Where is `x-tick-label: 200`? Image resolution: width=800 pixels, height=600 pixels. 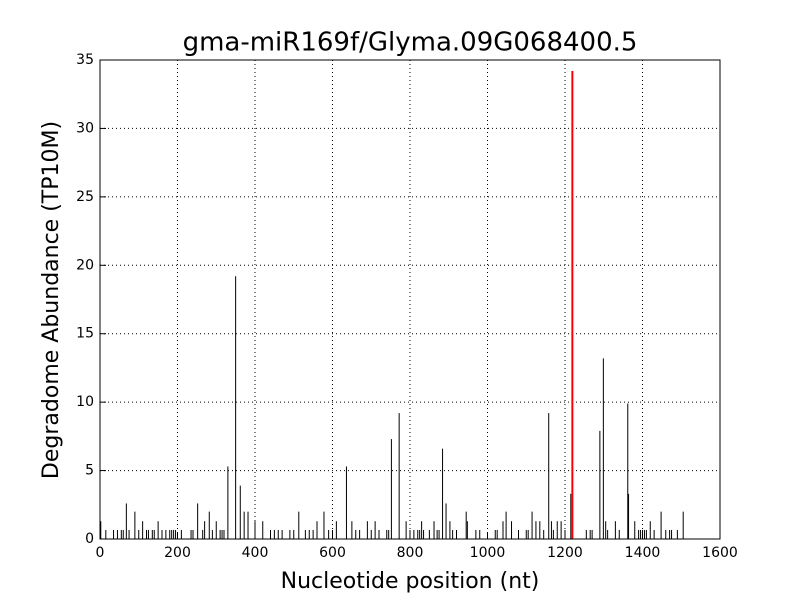 x-tick-label: 200 is located at coordinates (177, 553).